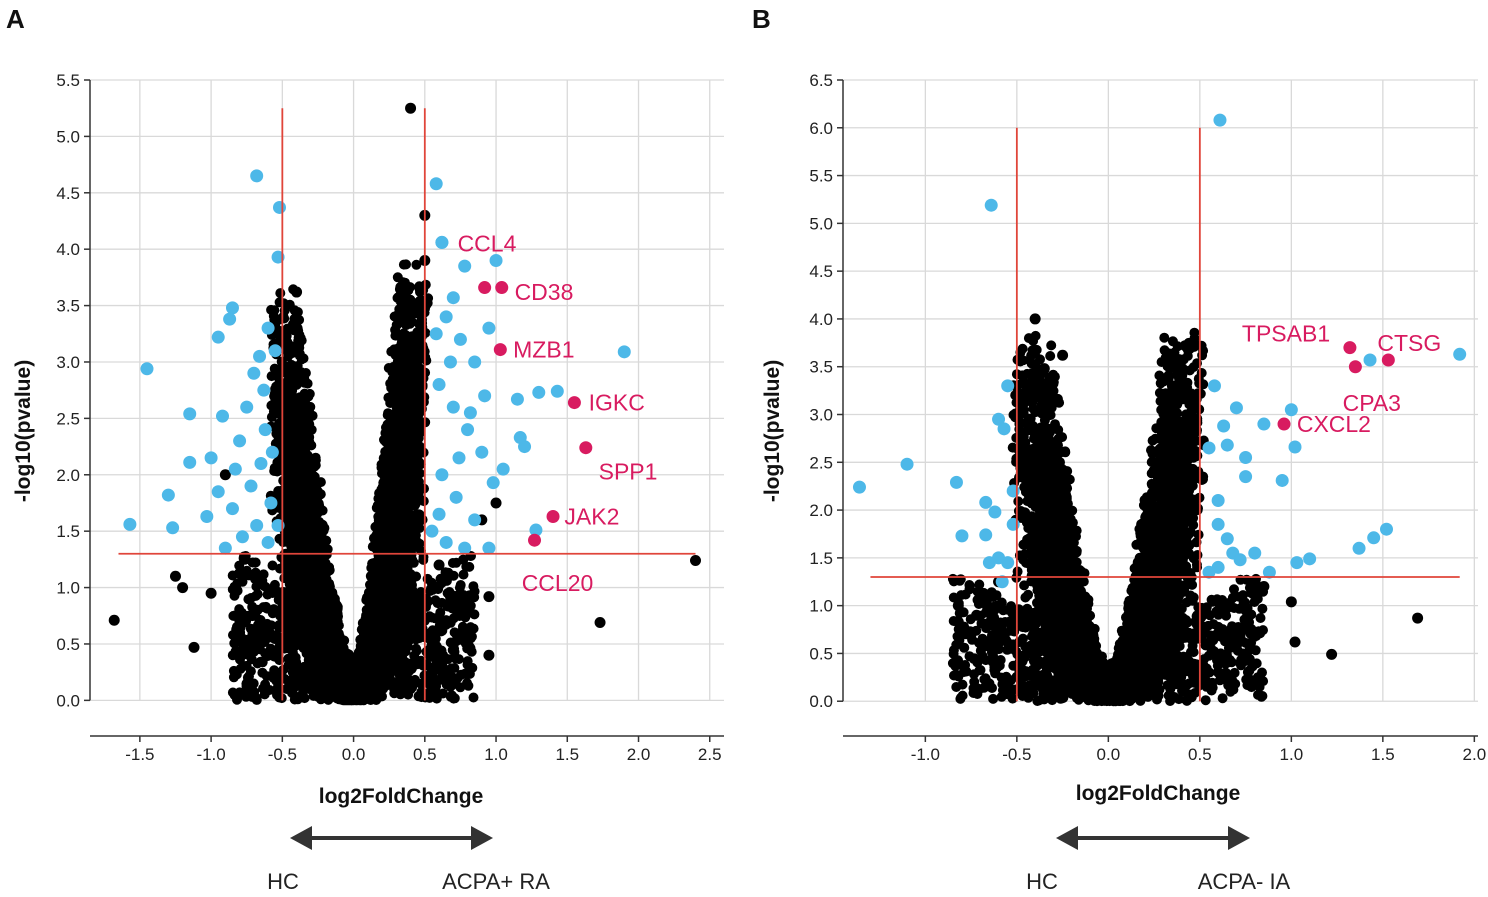 The image size is (1488, 897). What do you see at coordinates (1239, 838) in the screenshot?
I see `arrow-right-icon` at bounding box center [1239, 838].